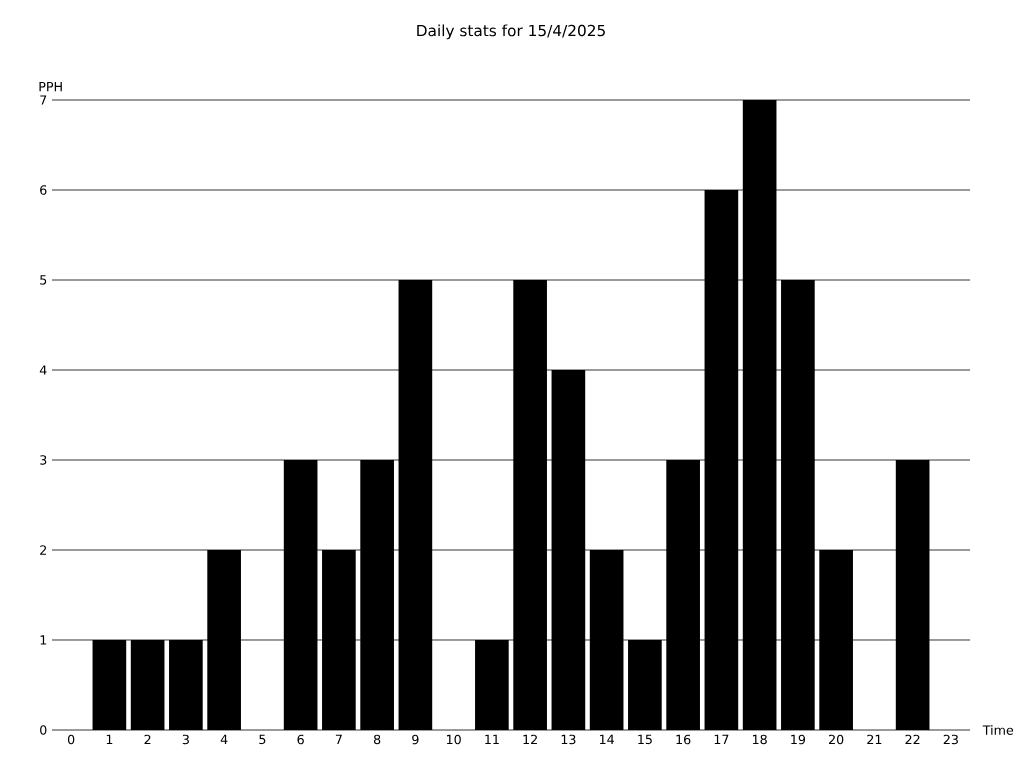 This screenshot has height=768, width=1024. Describe the element at coordinates (50, 87) in the screenshot. I see `y-axis-title: PPH` at that location.